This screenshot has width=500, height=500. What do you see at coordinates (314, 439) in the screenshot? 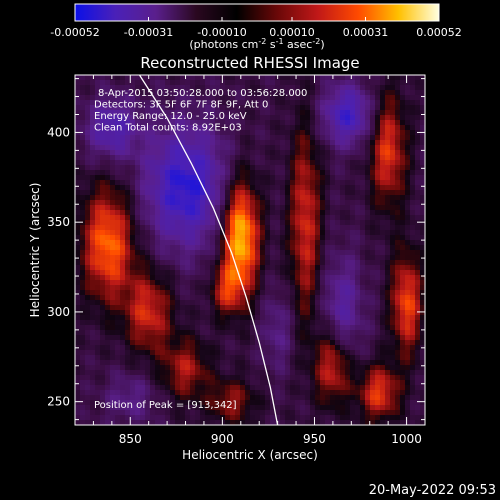
I see `x-tick-label: 950` at bounding box center [314, 439].